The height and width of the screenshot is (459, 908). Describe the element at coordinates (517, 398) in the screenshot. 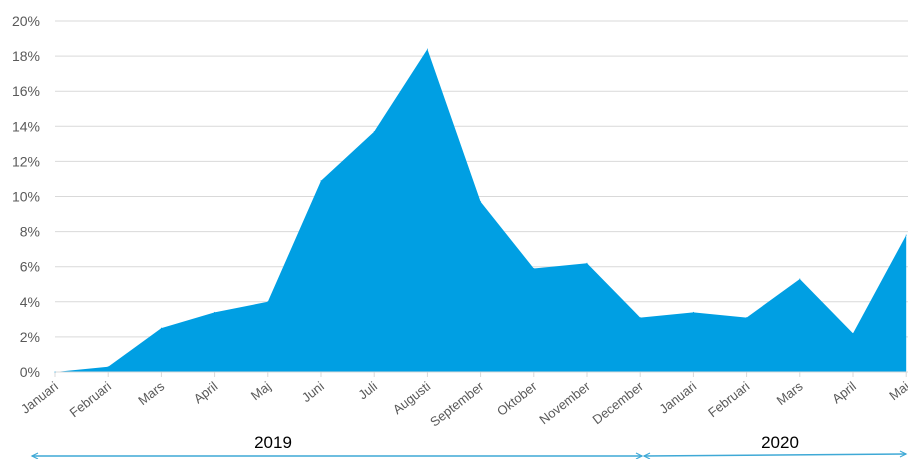

I see `x-tick-label: Oktober` at that location.